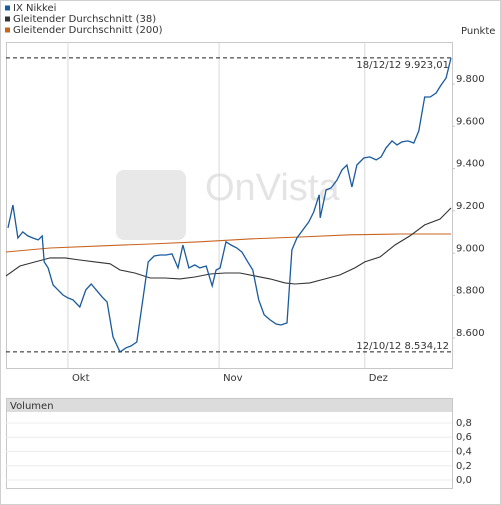  Describe the element at coordinates (470, 206) in the screenshot. I see `y-tick-label: 9.200` at that location.